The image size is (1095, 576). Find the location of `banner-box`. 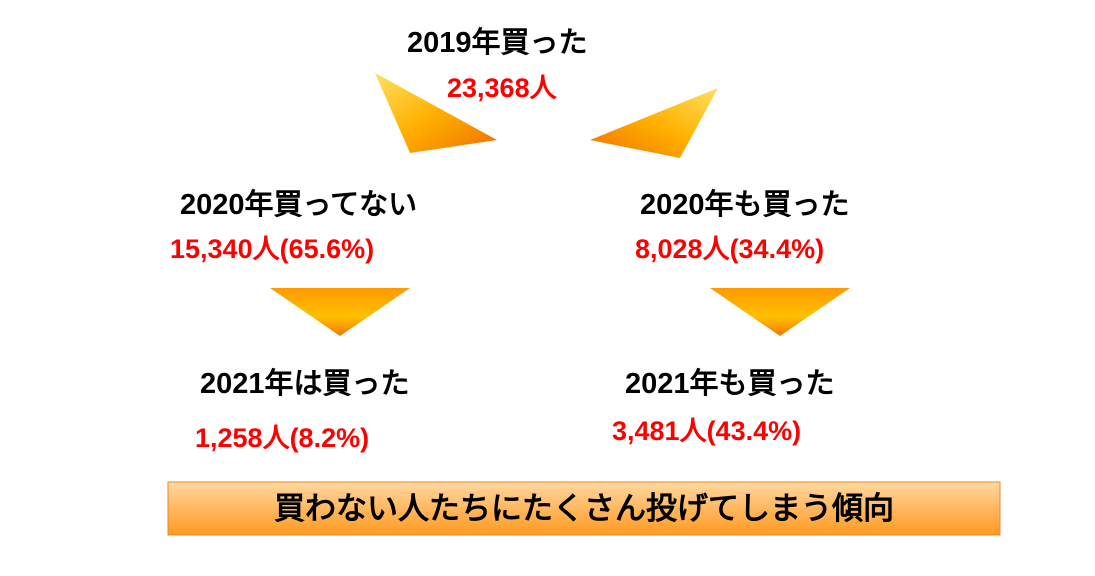

banner-box is located at coordinates (584, 508).